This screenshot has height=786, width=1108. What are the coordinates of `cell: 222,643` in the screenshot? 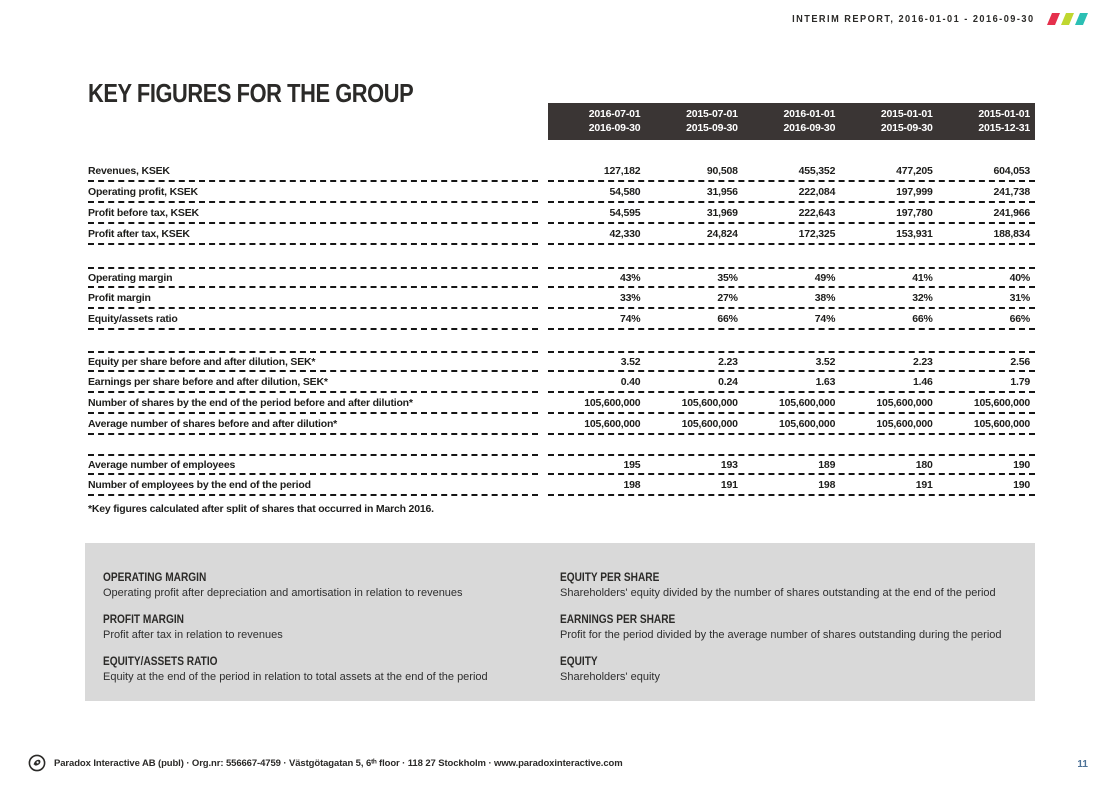 It's located at (817, 212).